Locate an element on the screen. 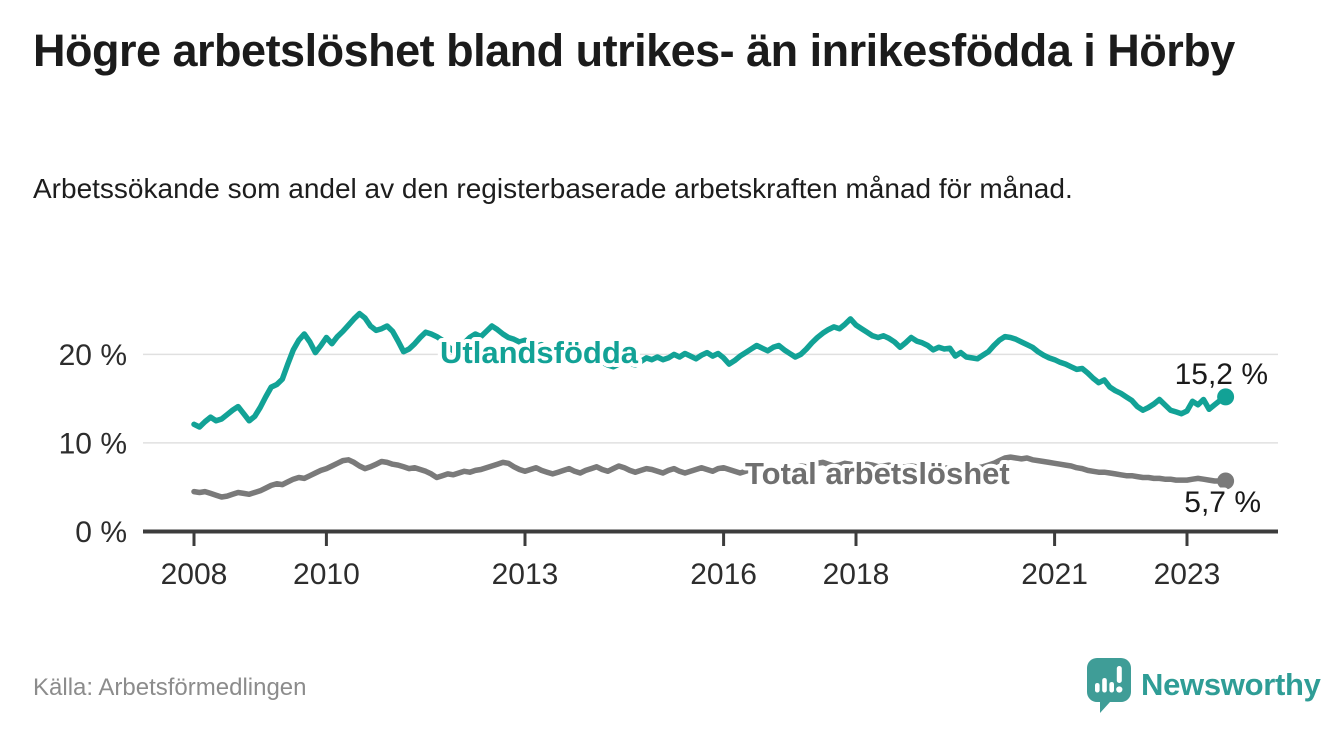 The width and height of the screenshot is (1340, 734). x-axis-tick-label: 2013 is located at coordinates (525, 574).